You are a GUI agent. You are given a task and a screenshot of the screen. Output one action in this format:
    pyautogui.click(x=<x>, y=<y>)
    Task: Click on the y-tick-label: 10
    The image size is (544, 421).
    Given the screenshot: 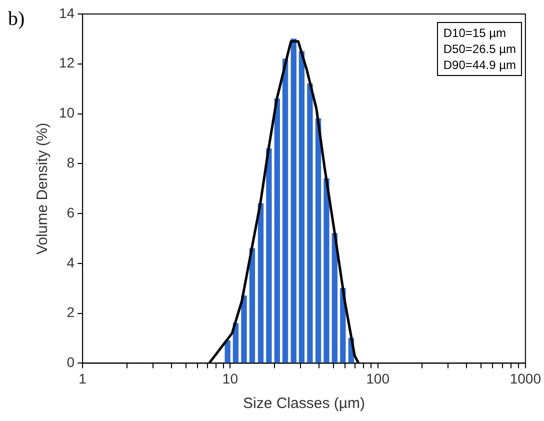 What is the action you would take?
    pyautogui.click(x=66, y=112)
    